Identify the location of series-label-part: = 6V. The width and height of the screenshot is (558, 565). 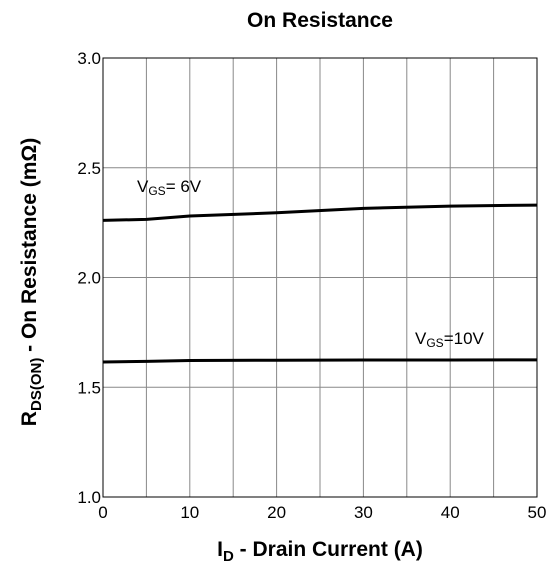
(184, 186).